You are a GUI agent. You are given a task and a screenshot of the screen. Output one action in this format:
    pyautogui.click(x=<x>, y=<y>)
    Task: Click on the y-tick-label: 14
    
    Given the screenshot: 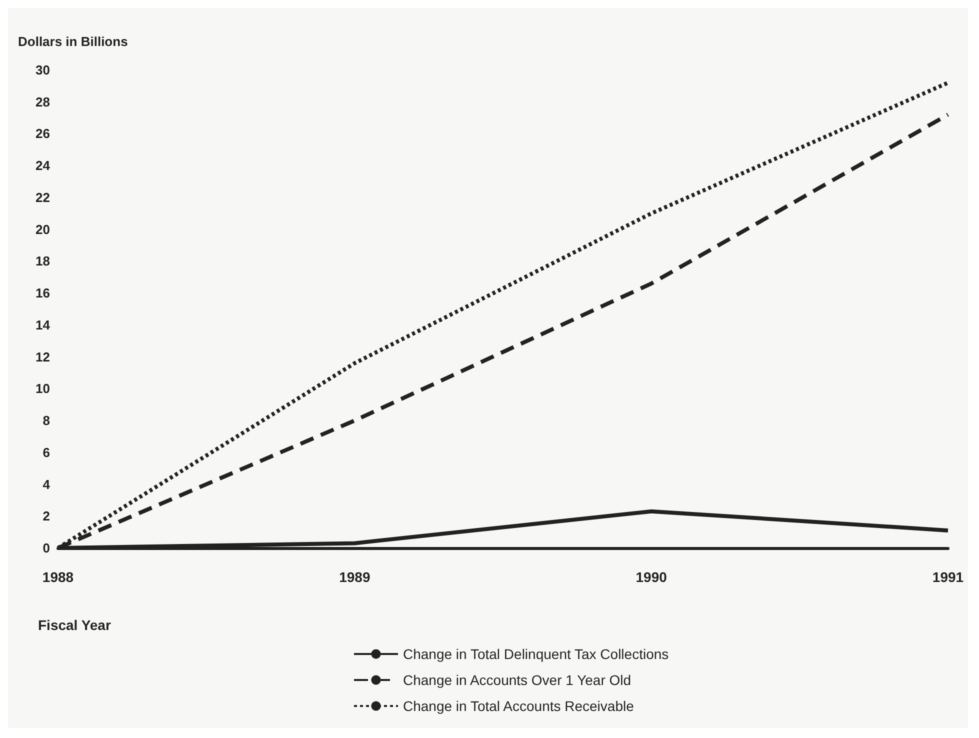 What is the action you would take?
    pyautogui.click(x=43, y=324)
    